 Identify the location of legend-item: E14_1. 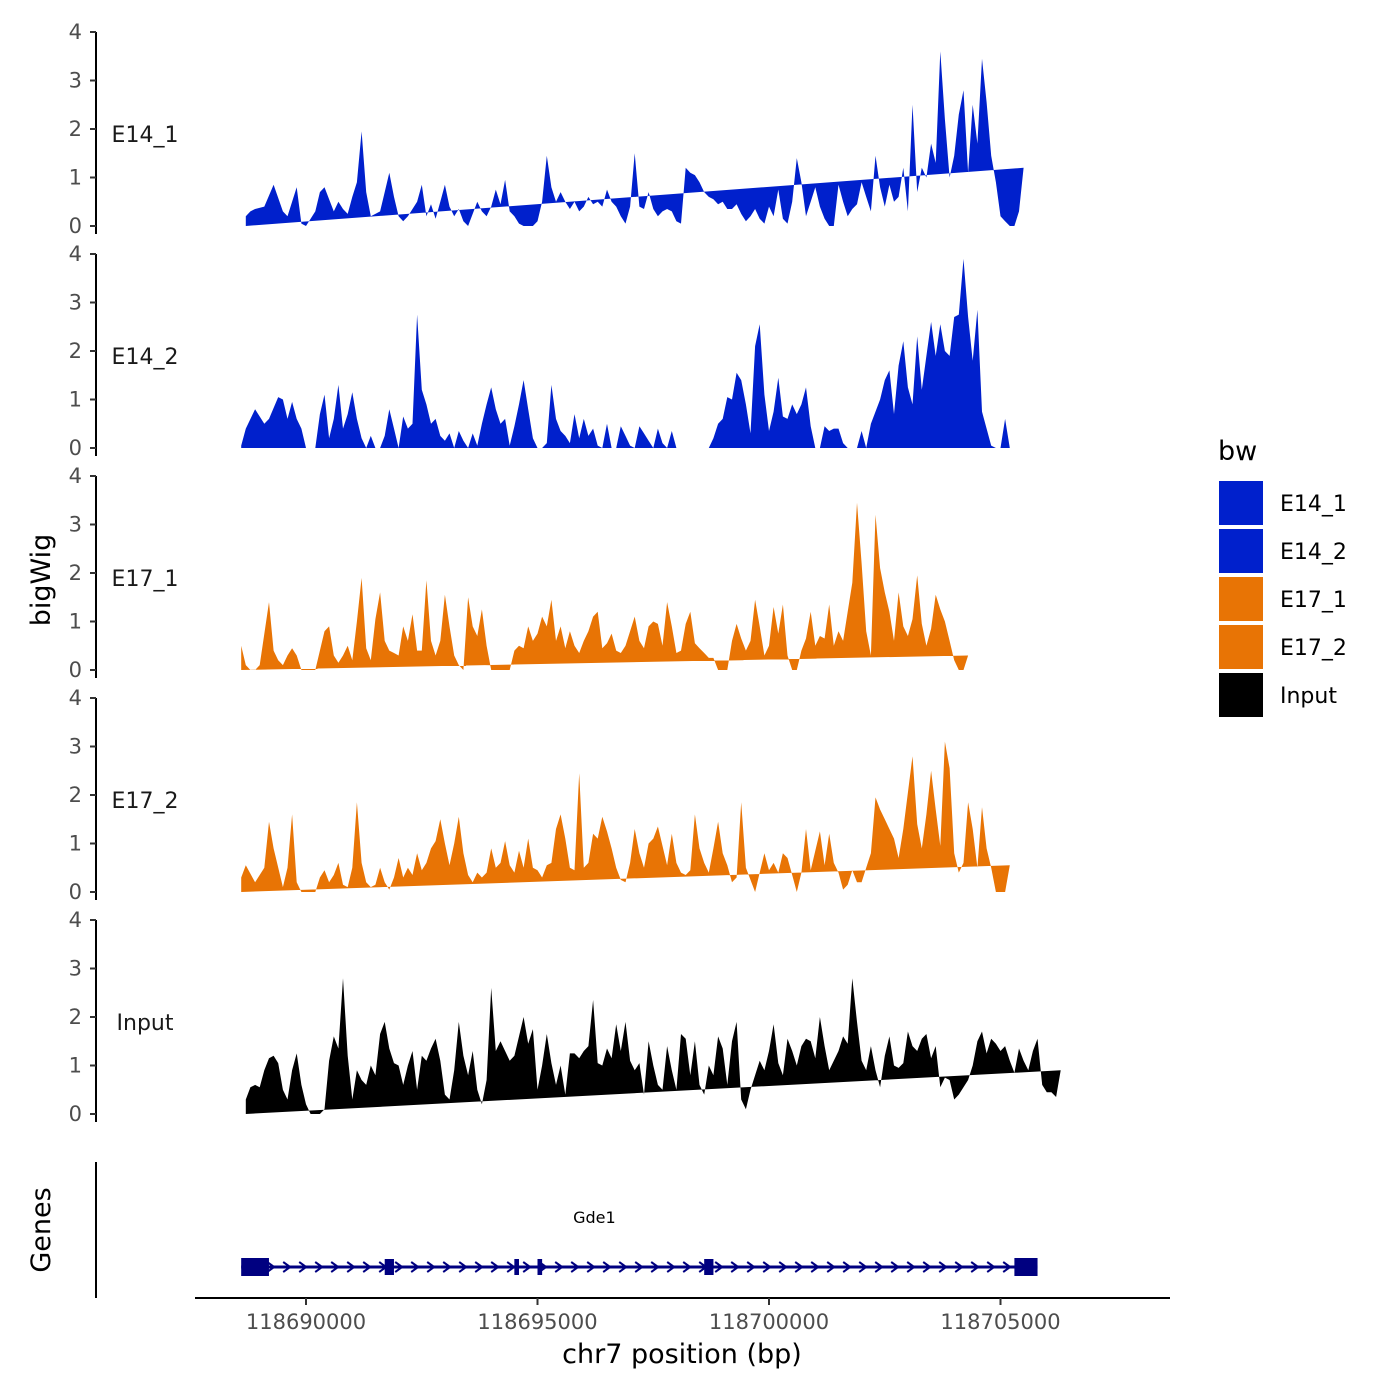
(1282, 503).